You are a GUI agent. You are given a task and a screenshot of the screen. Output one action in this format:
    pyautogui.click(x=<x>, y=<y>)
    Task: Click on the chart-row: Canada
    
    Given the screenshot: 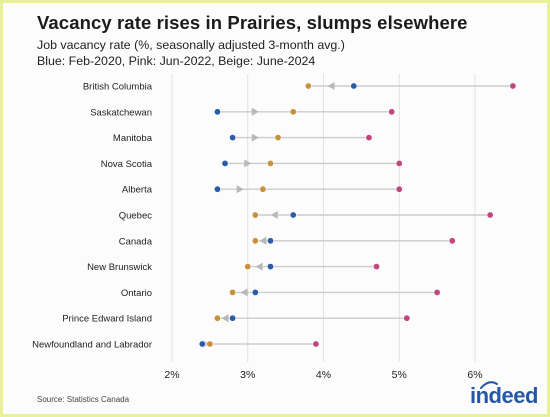 What is the action you would take?
    pyautogui.click(x=287, y=241)
    